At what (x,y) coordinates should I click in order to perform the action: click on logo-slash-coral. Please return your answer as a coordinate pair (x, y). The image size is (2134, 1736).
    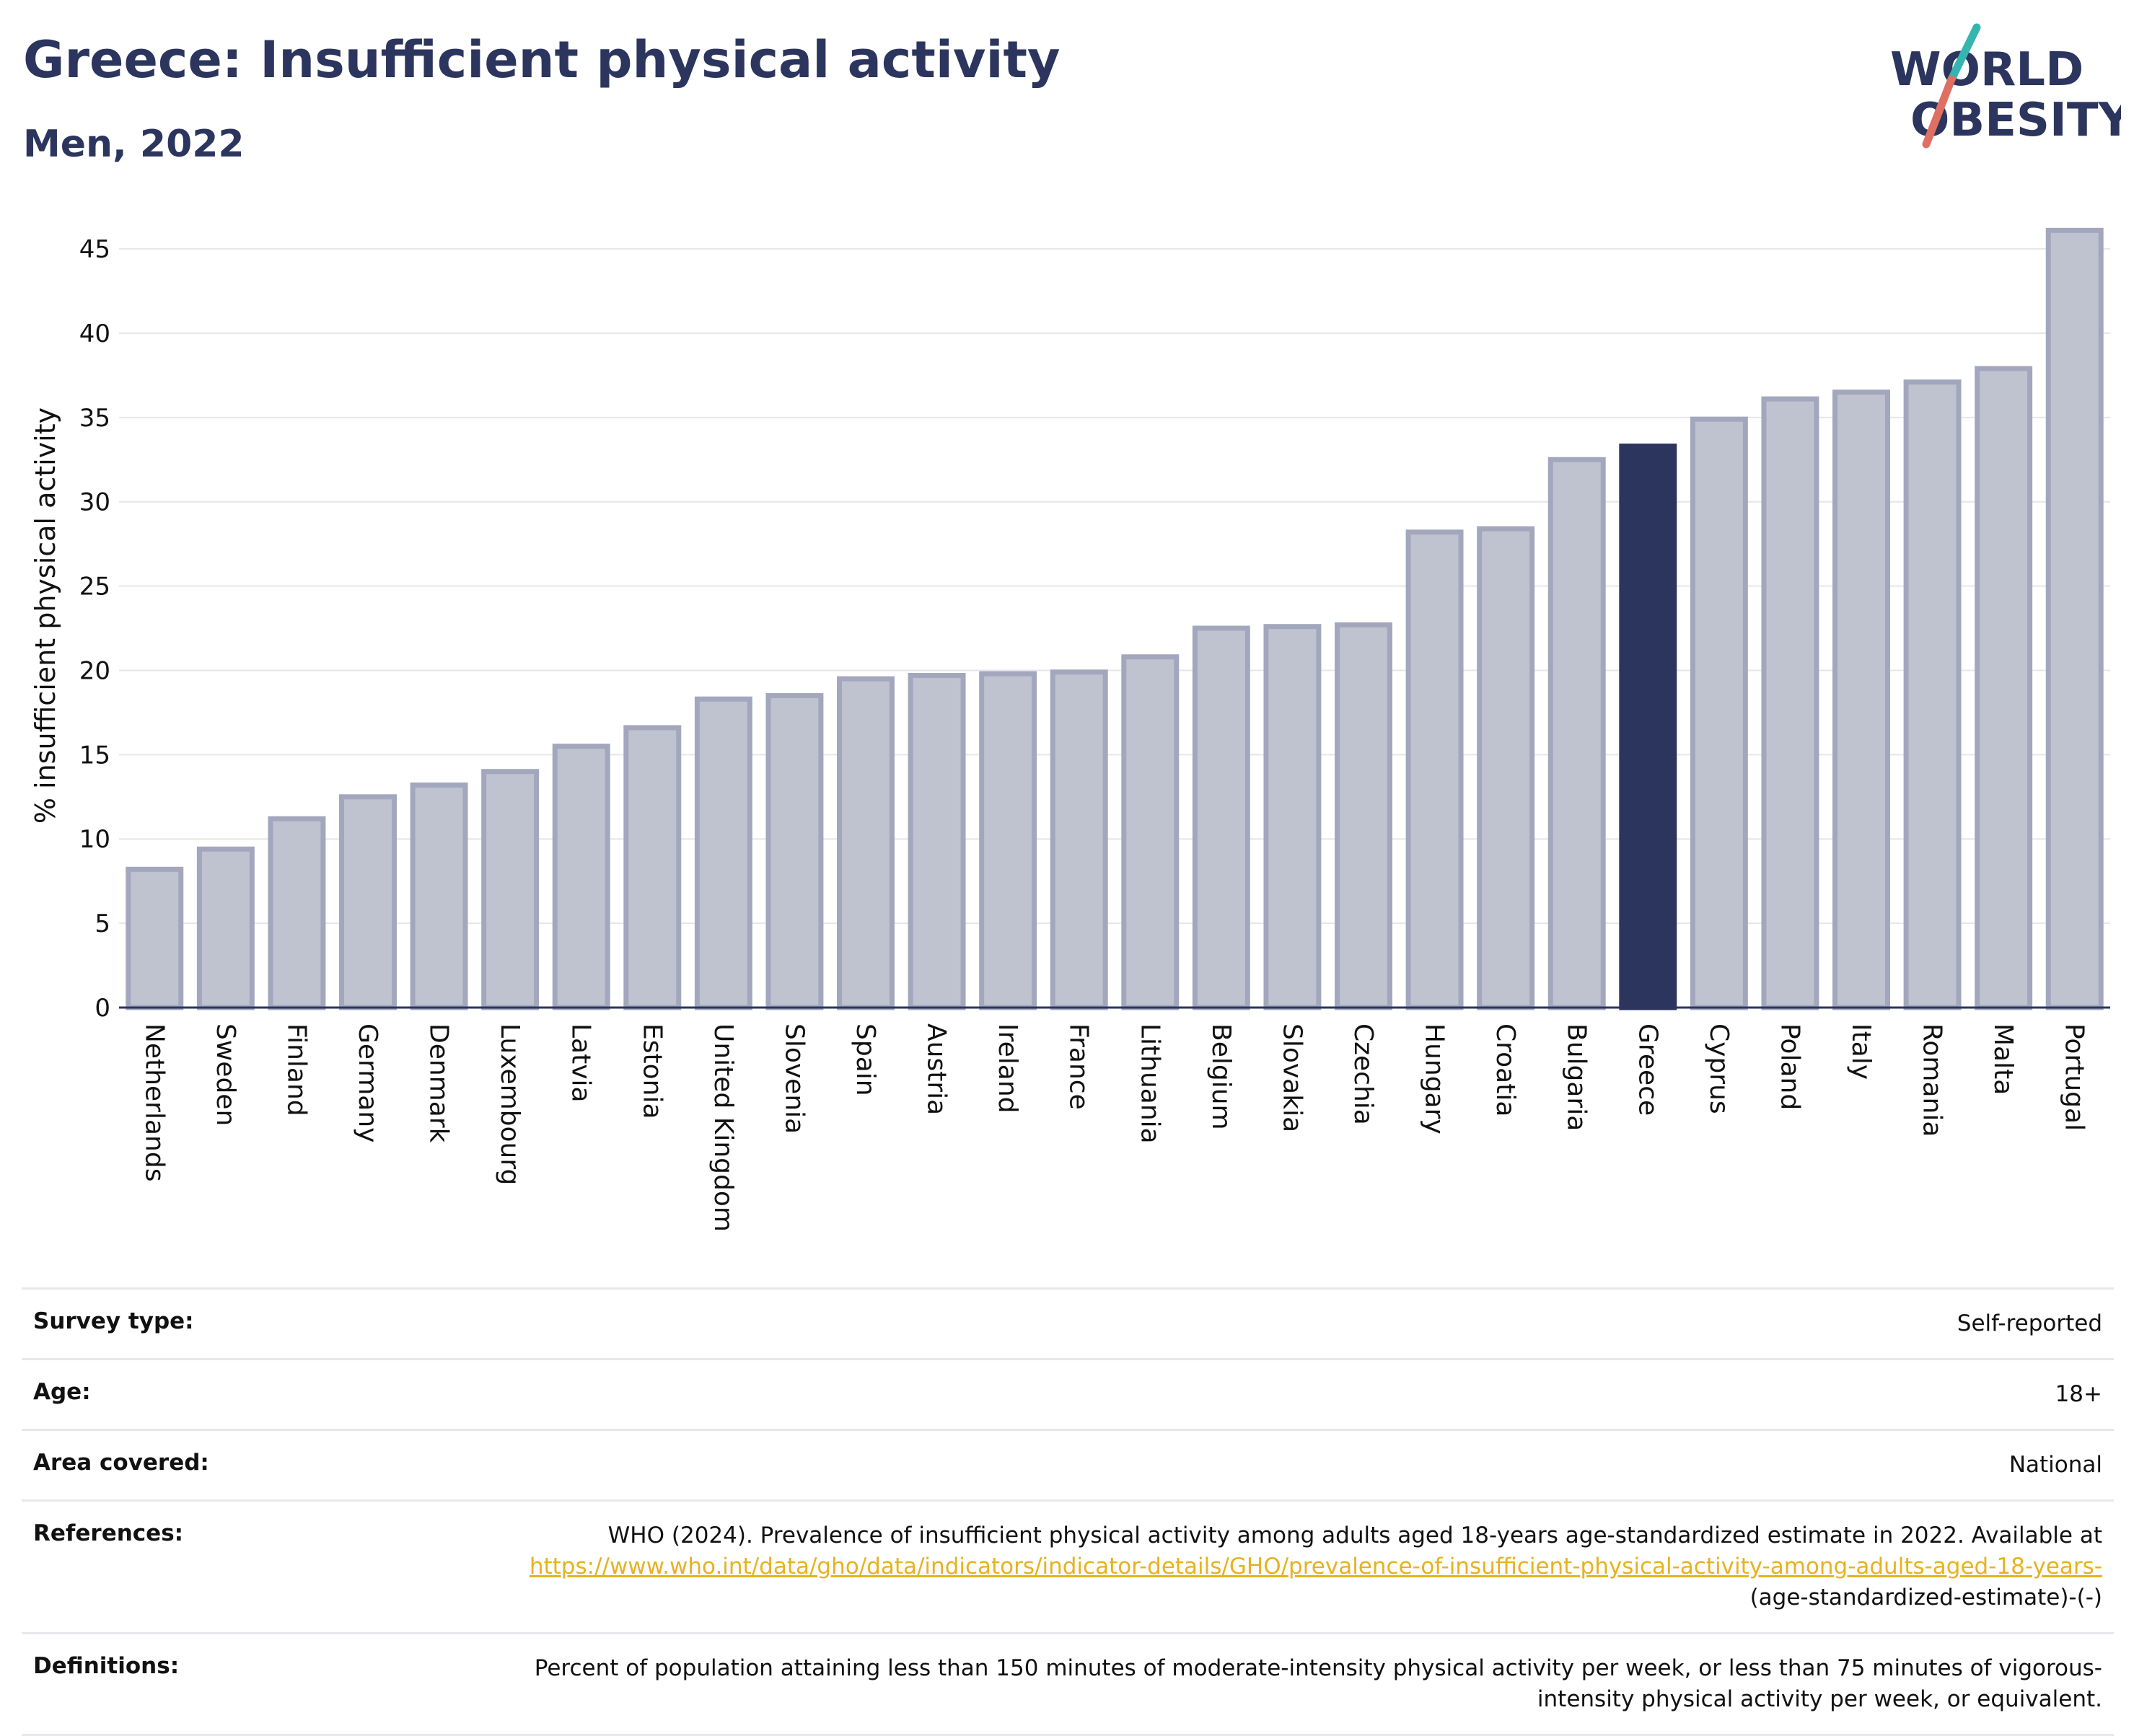
    Looking at the image, I should click on (1939, 112).